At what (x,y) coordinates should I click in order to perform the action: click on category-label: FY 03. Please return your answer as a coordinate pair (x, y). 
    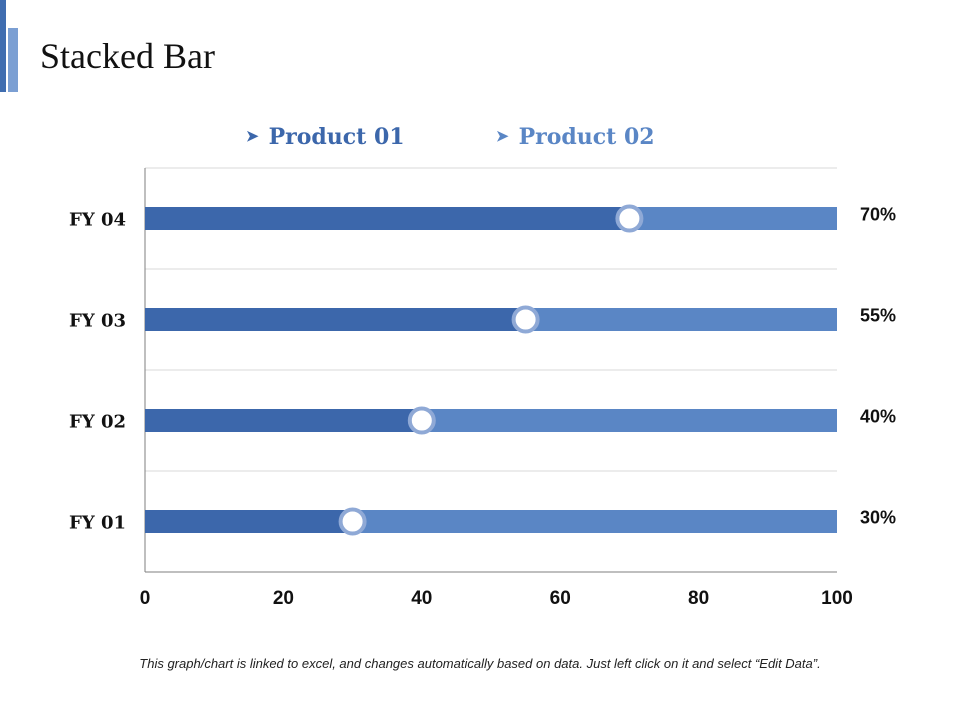
    Looking at the image, I should click on (97, 321).